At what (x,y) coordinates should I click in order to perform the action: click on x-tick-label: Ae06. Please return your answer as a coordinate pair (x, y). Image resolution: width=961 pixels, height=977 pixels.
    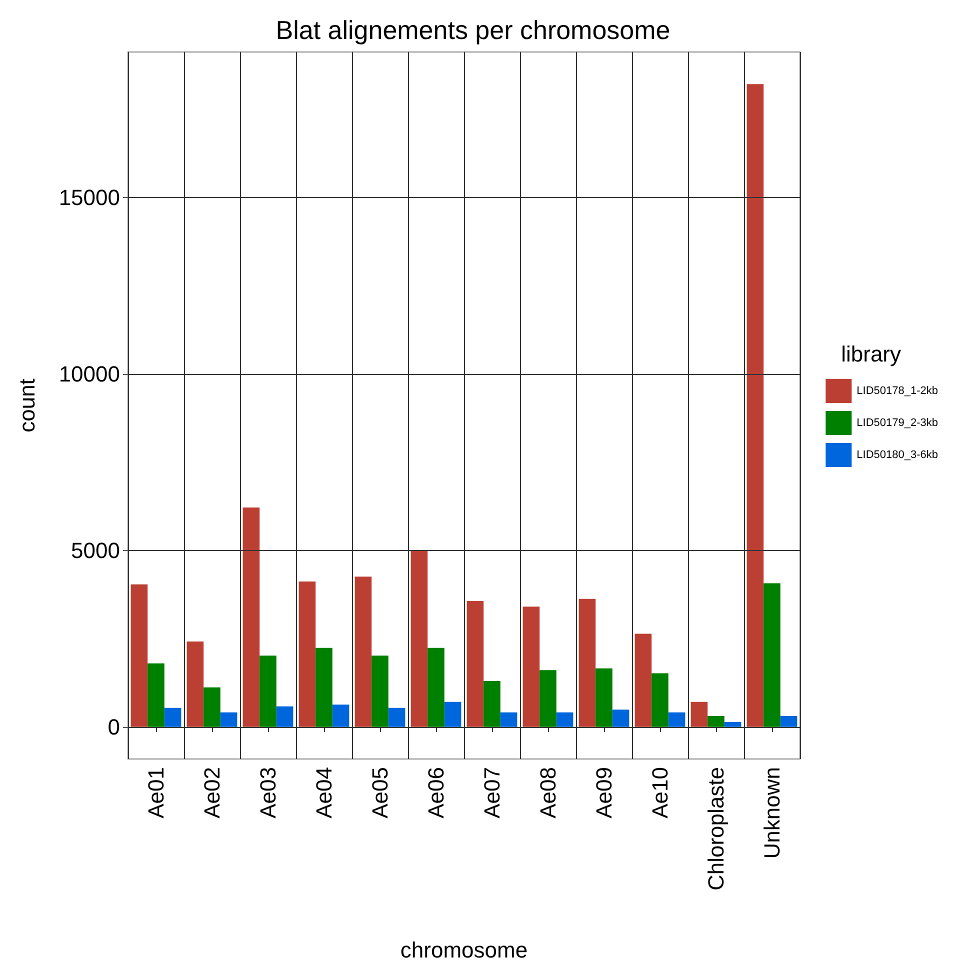
    Looking at the image, I should click on (436, 792).